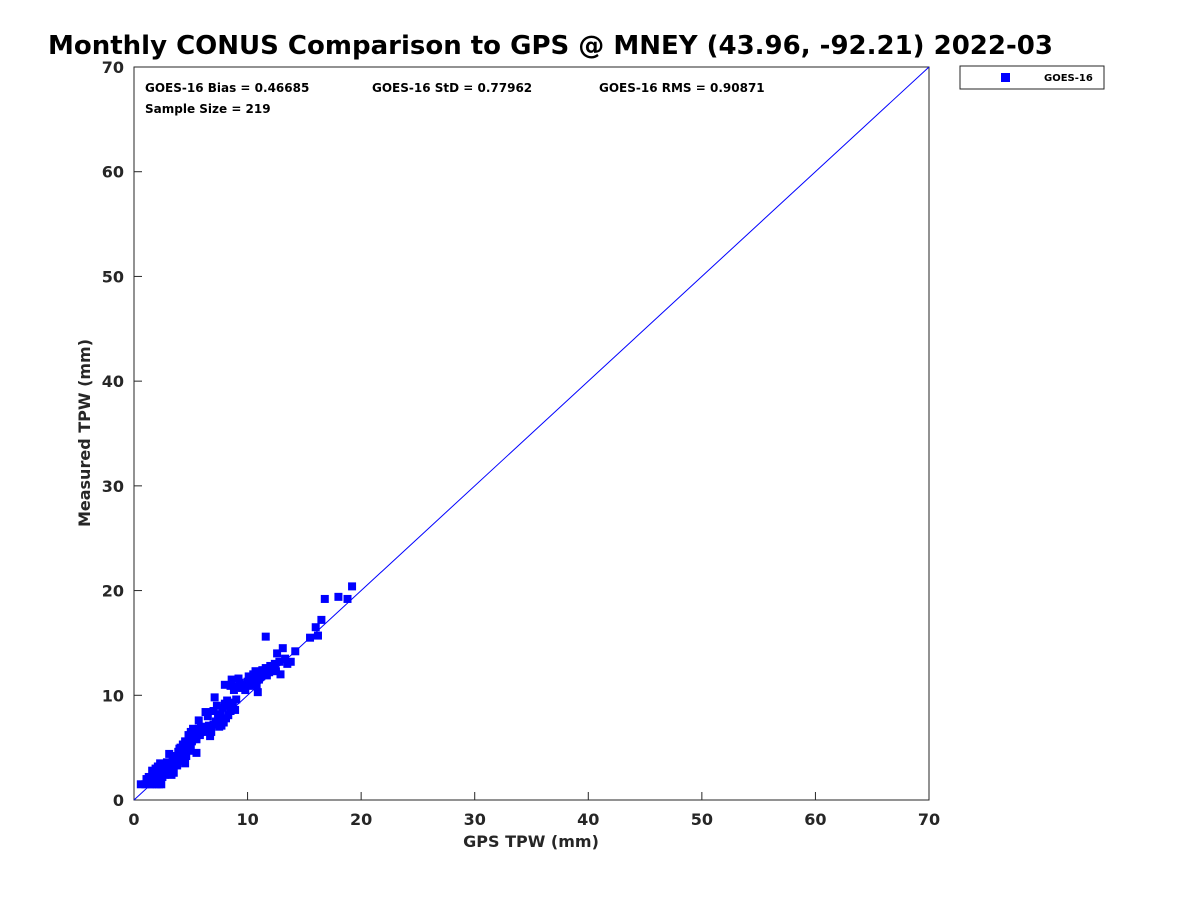 This screenshot has width=1200, height=900. Describe the element at coordinates (702, 819) in the screenshot. I see `x-tick-label: 50` at that location.